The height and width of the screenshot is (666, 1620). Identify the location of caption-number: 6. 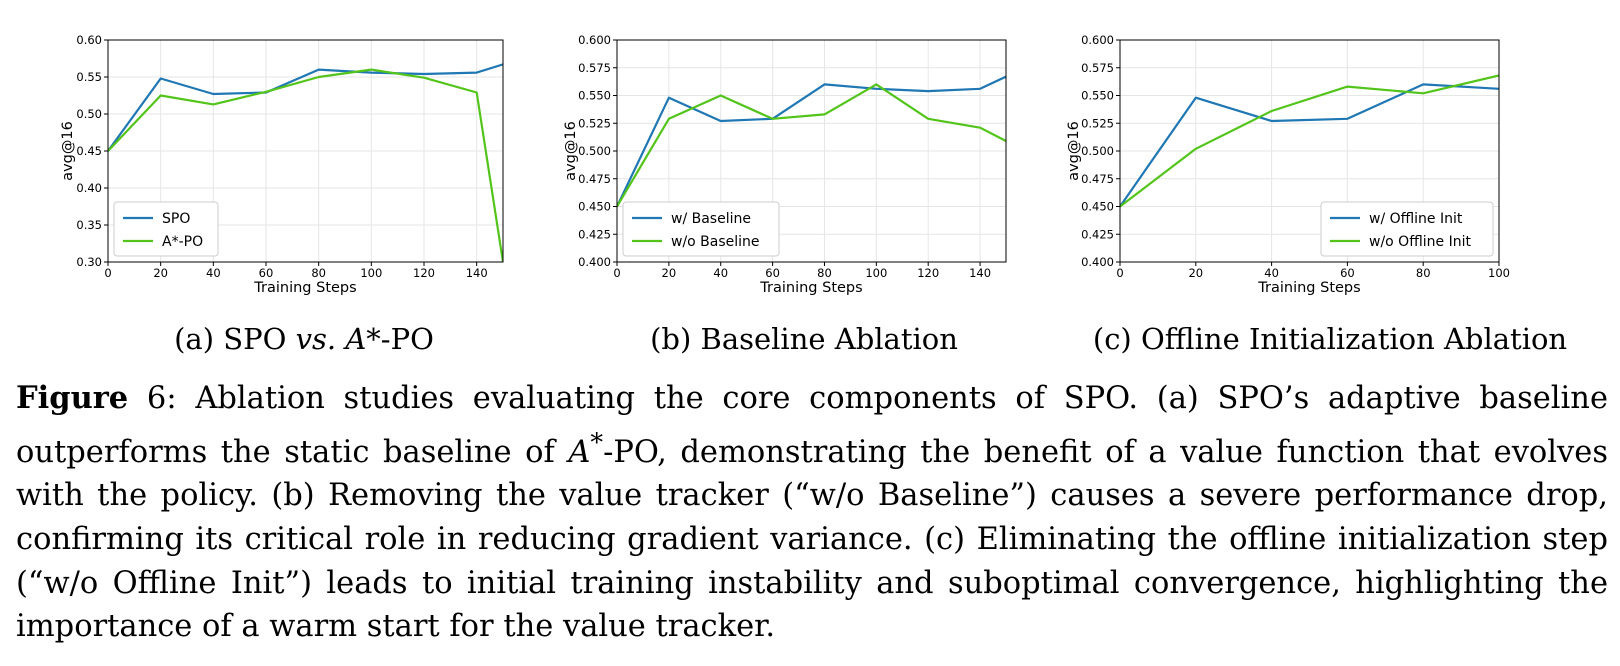
(147, 398).